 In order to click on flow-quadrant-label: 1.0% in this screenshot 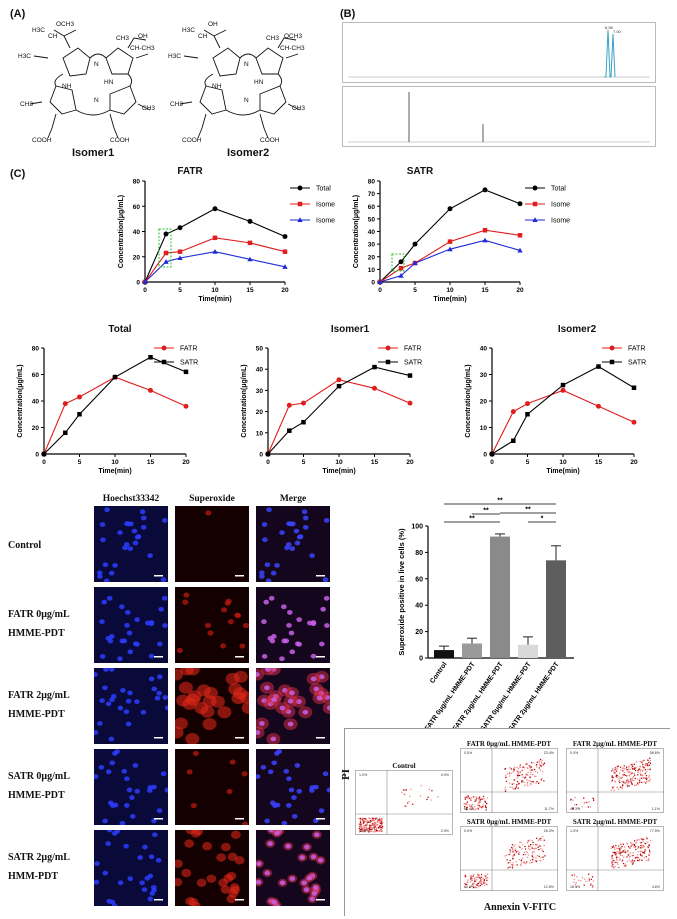, I will do `click(363, 775)`.